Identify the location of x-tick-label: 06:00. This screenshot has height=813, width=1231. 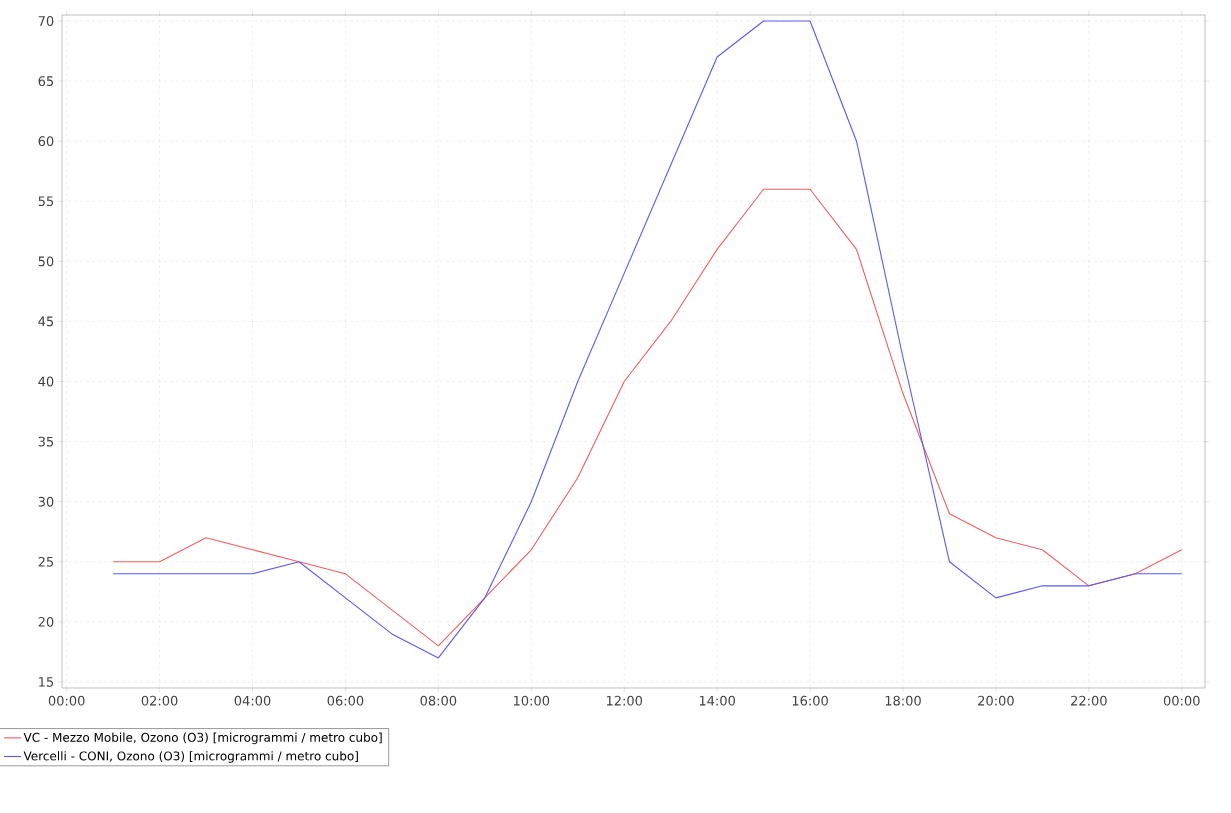
(345, 700).